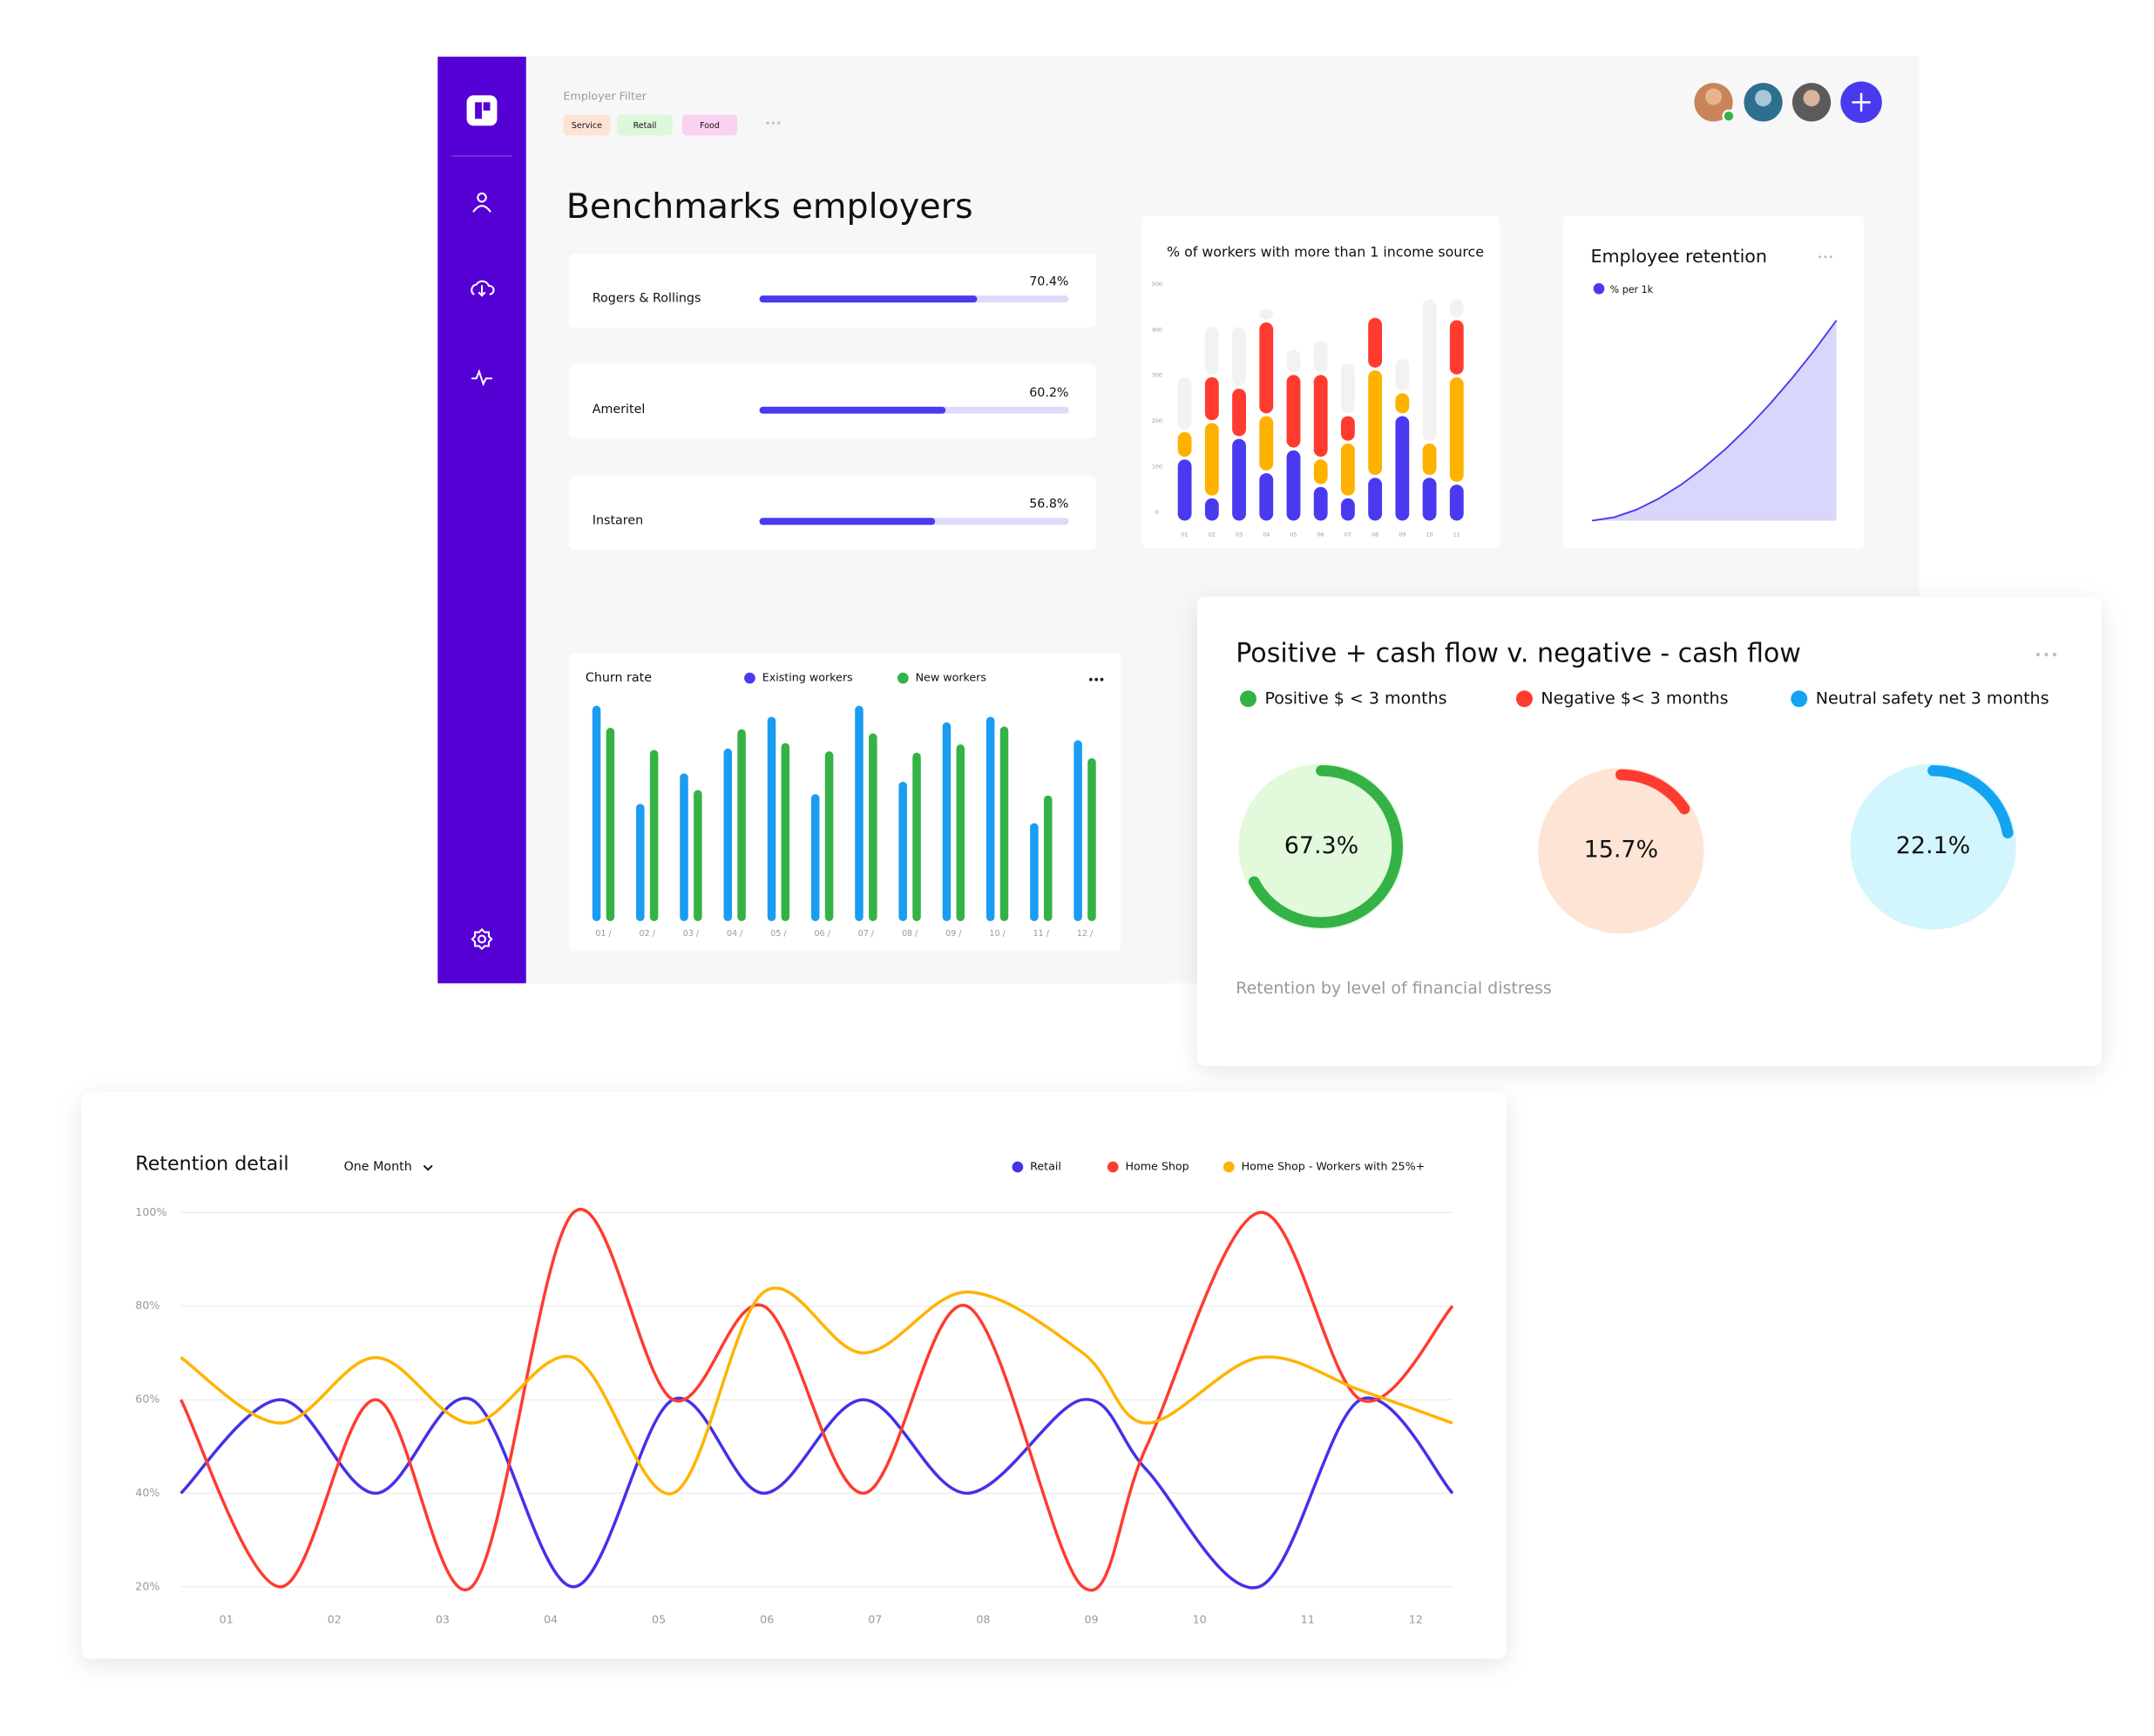 The height and width of the screenshot is (1736, 2154). I want to click on retention-more, so click(1825, 257).